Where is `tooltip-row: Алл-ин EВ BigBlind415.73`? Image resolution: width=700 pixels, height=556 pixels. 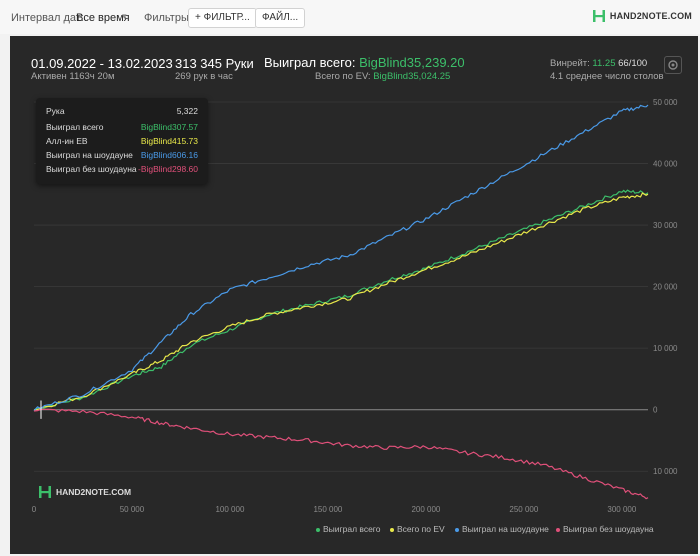
tooltip-row: Алл-ин EВ BigBlind415.73 is located at coordinates (122, 143).